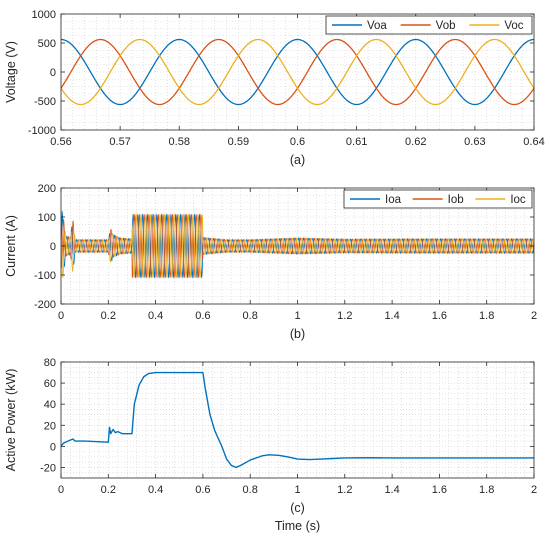 The width and height of the screenshot is (550, 542). What do you see at coordinates (50, 384) in the screenshot?
I see `y-tick-label: 60` at bounding box center [50, 384].